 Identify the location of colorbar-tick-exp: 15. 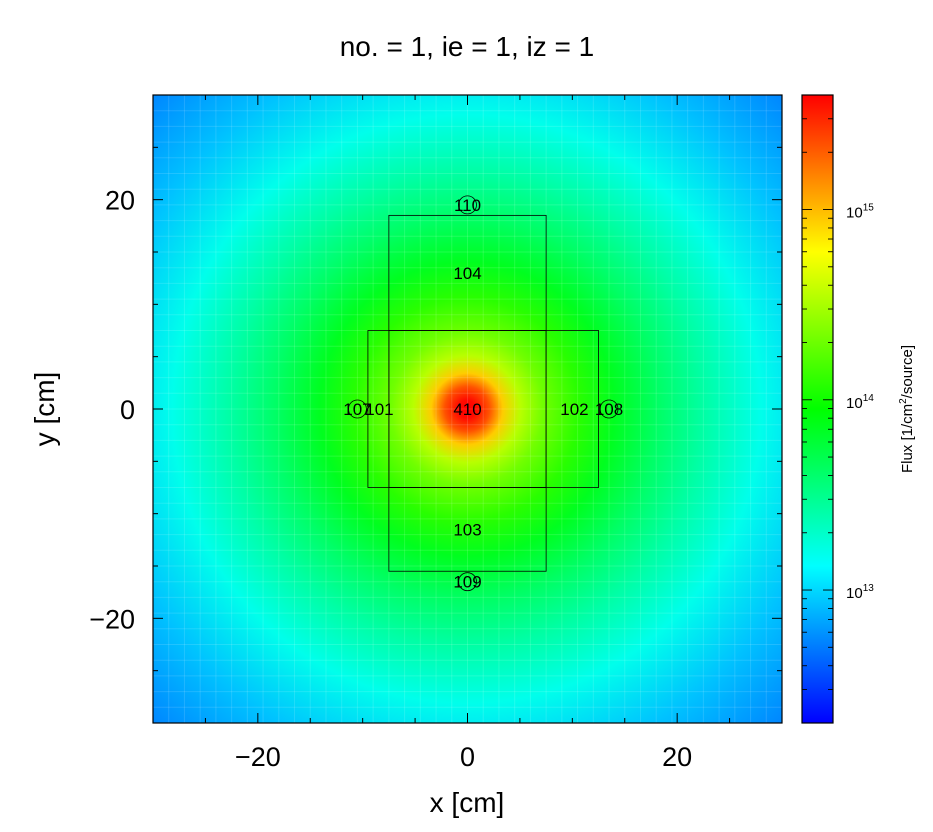
(869, 208).